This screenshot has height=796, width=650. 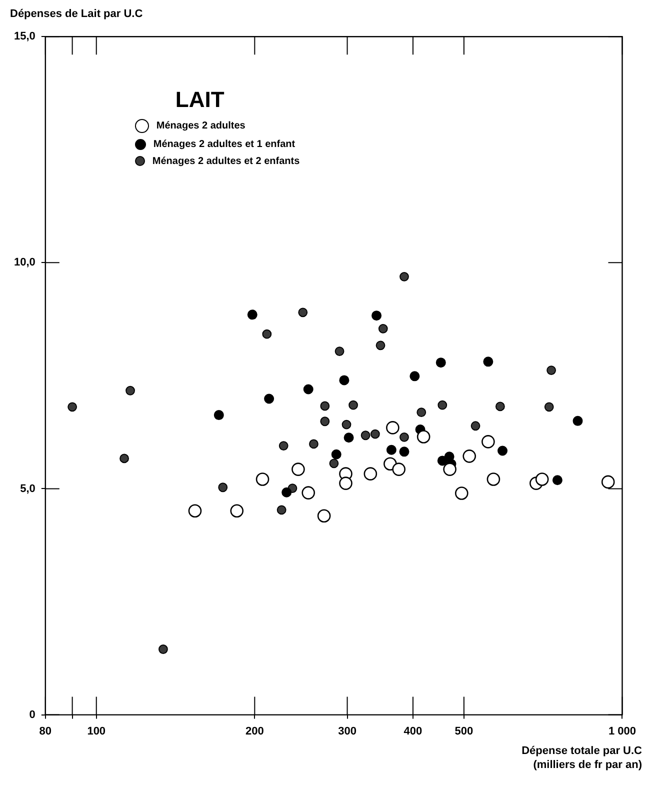 What do you see at coordinates (622, 731) in the screenshot?
I see `x-tick-label: 1 000` at bounding box center [622, 731].